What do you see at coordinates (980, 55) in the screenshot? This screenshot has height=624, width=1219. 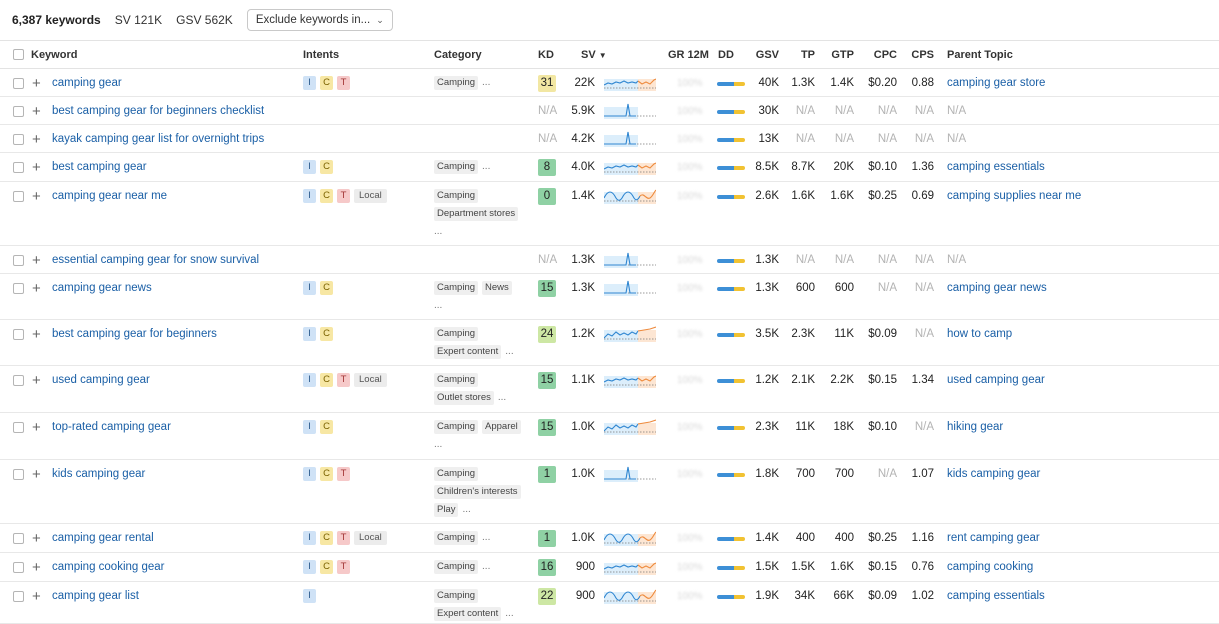 I see `col-parent-topic: Parent Topic` at bounding box center [980, 55].